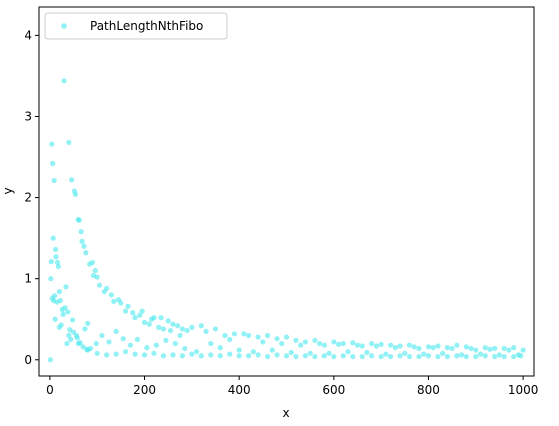 The image size is (559, 426). Describe the element at coordinates (50, 390) in the screenshot. I see `x-tick-label: 0` at that location.